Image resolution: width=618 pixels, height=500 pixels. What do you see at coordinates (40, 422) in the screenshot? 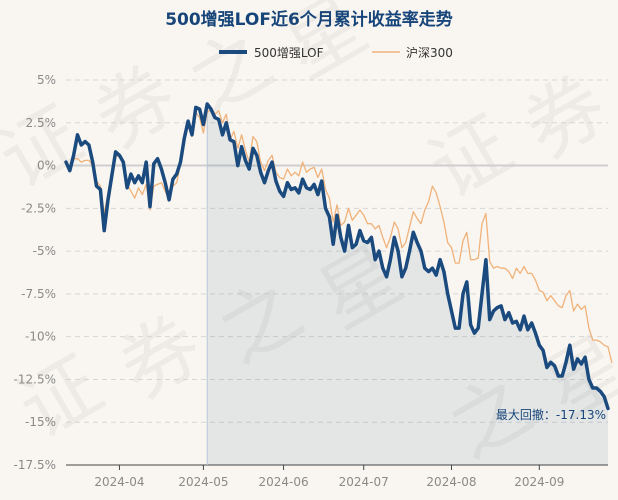
I see `y-tick-label: -15%` at bounding box center [40, 422].